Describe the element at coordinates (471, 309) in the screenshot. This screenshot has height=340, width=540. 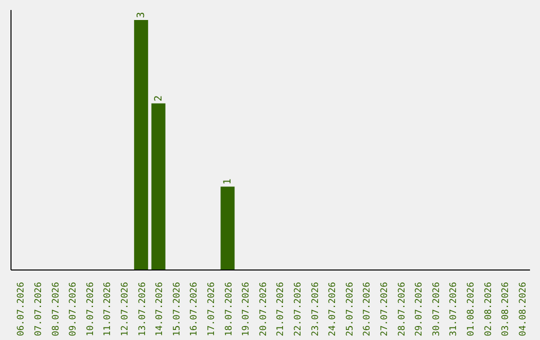
I see `x-tick-label: 01.08.2026` at that location.